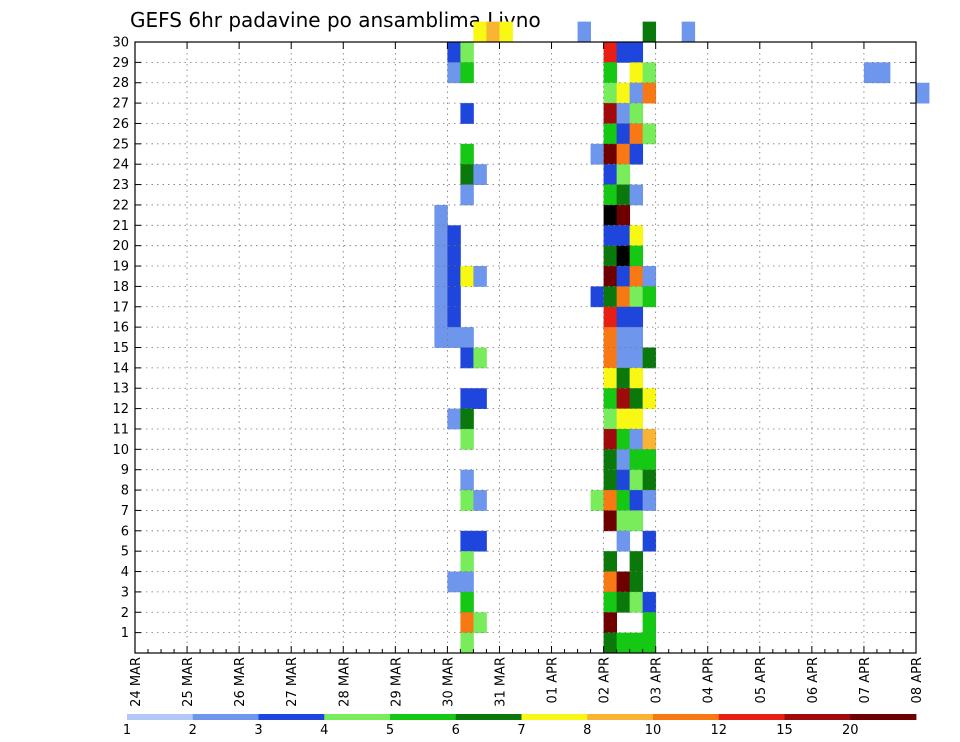 This screenshot has width=960, height=742. What do you see at coordinates (120, 246) in the screenshot?
I see `y-tick-label: 20` at bounding box center [120, 246].